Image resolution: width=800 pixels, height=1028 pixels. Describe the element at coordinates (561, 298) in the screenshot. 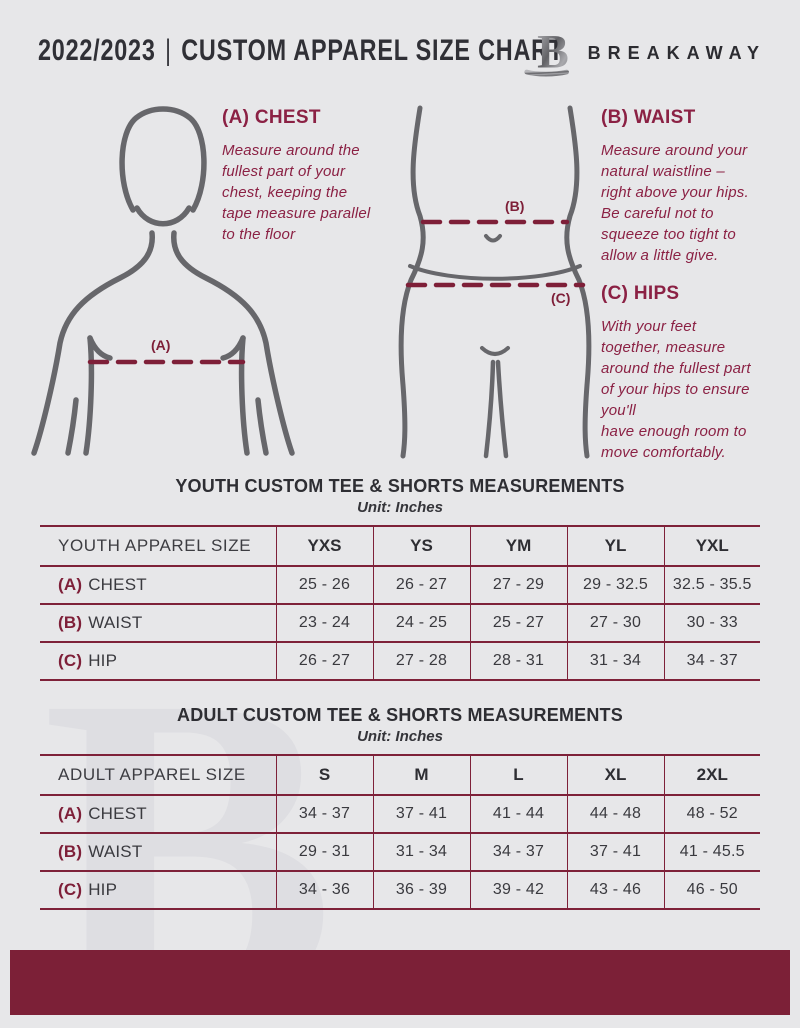

I see `hips-marker-label: (C)` at that location.